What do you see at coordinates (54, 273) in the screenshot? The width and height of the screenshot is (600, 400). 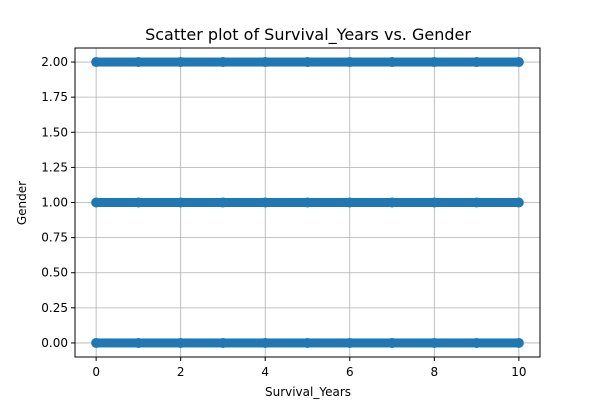 I see `y-tick-label: 0.50` at bounding box center [54, 273].